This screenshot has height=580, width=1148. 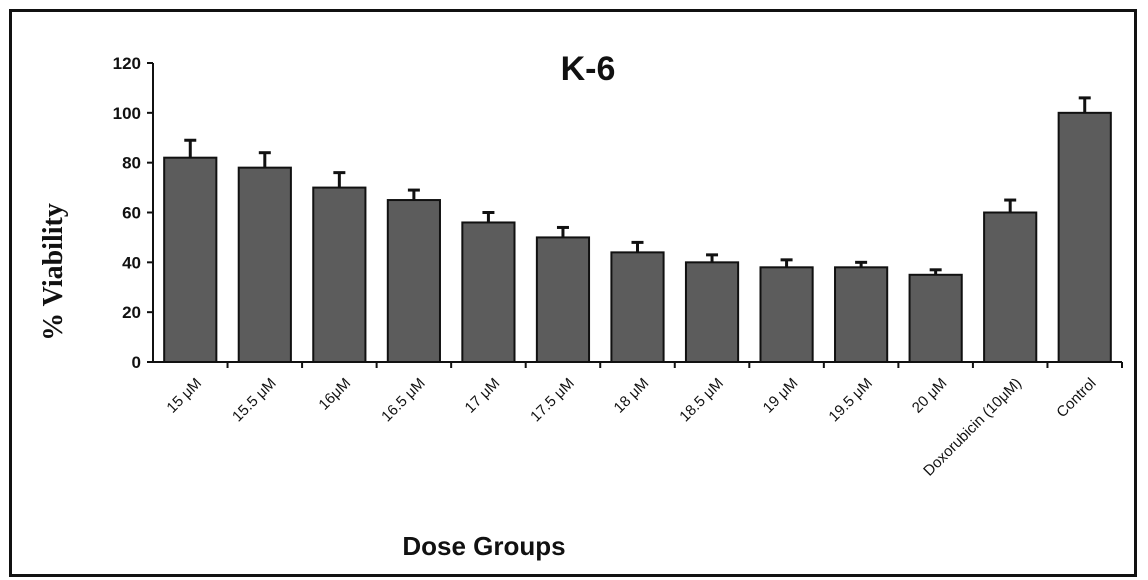 What do you see at coordinates (403, 400) in the screenshot?
I see `x-tick-label: 16.5 μM` at bounding box center [403, 400].